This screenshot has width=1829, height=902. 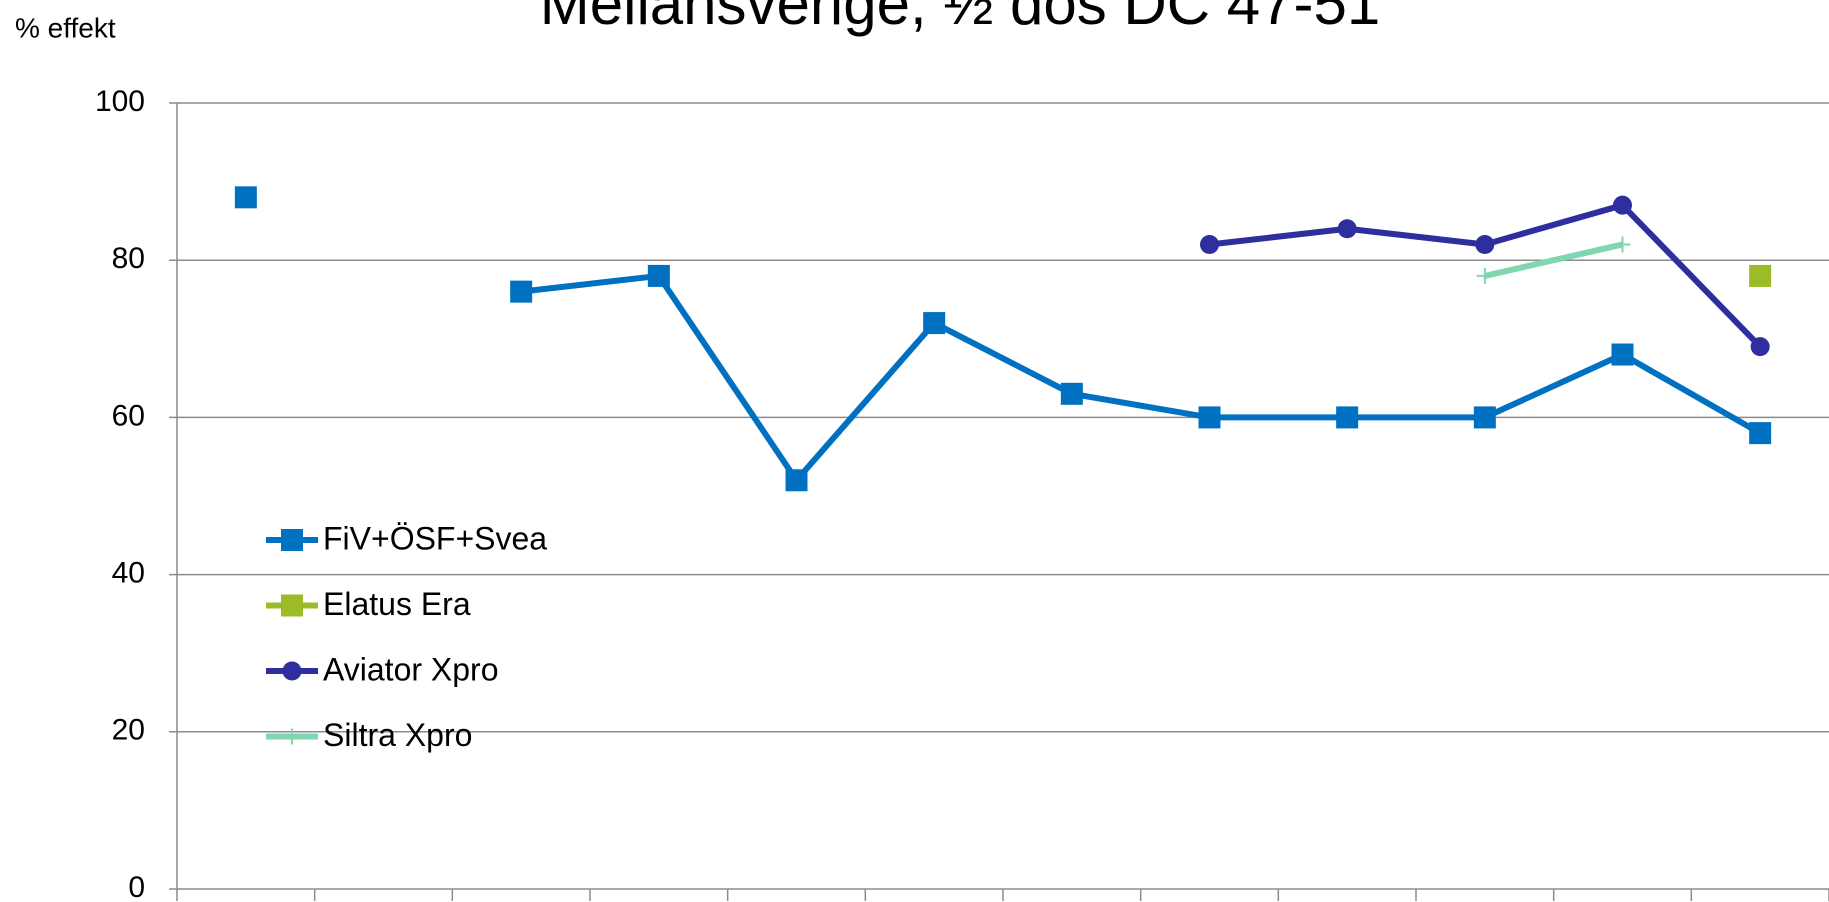 What do you see at coordinates (397, 604) in the screenshot?
I see `legend-label: Elatus Era` at bounding box center [397, 604].